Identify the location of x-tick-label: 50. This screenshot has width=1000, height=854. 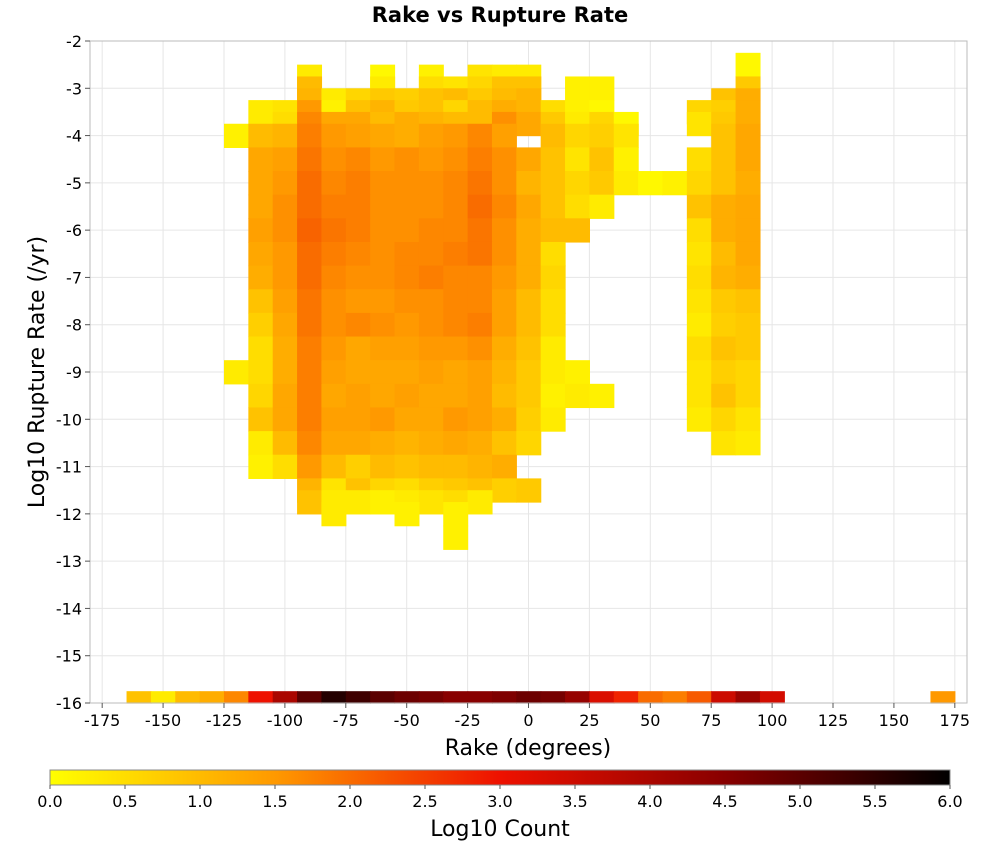
(650, 720).